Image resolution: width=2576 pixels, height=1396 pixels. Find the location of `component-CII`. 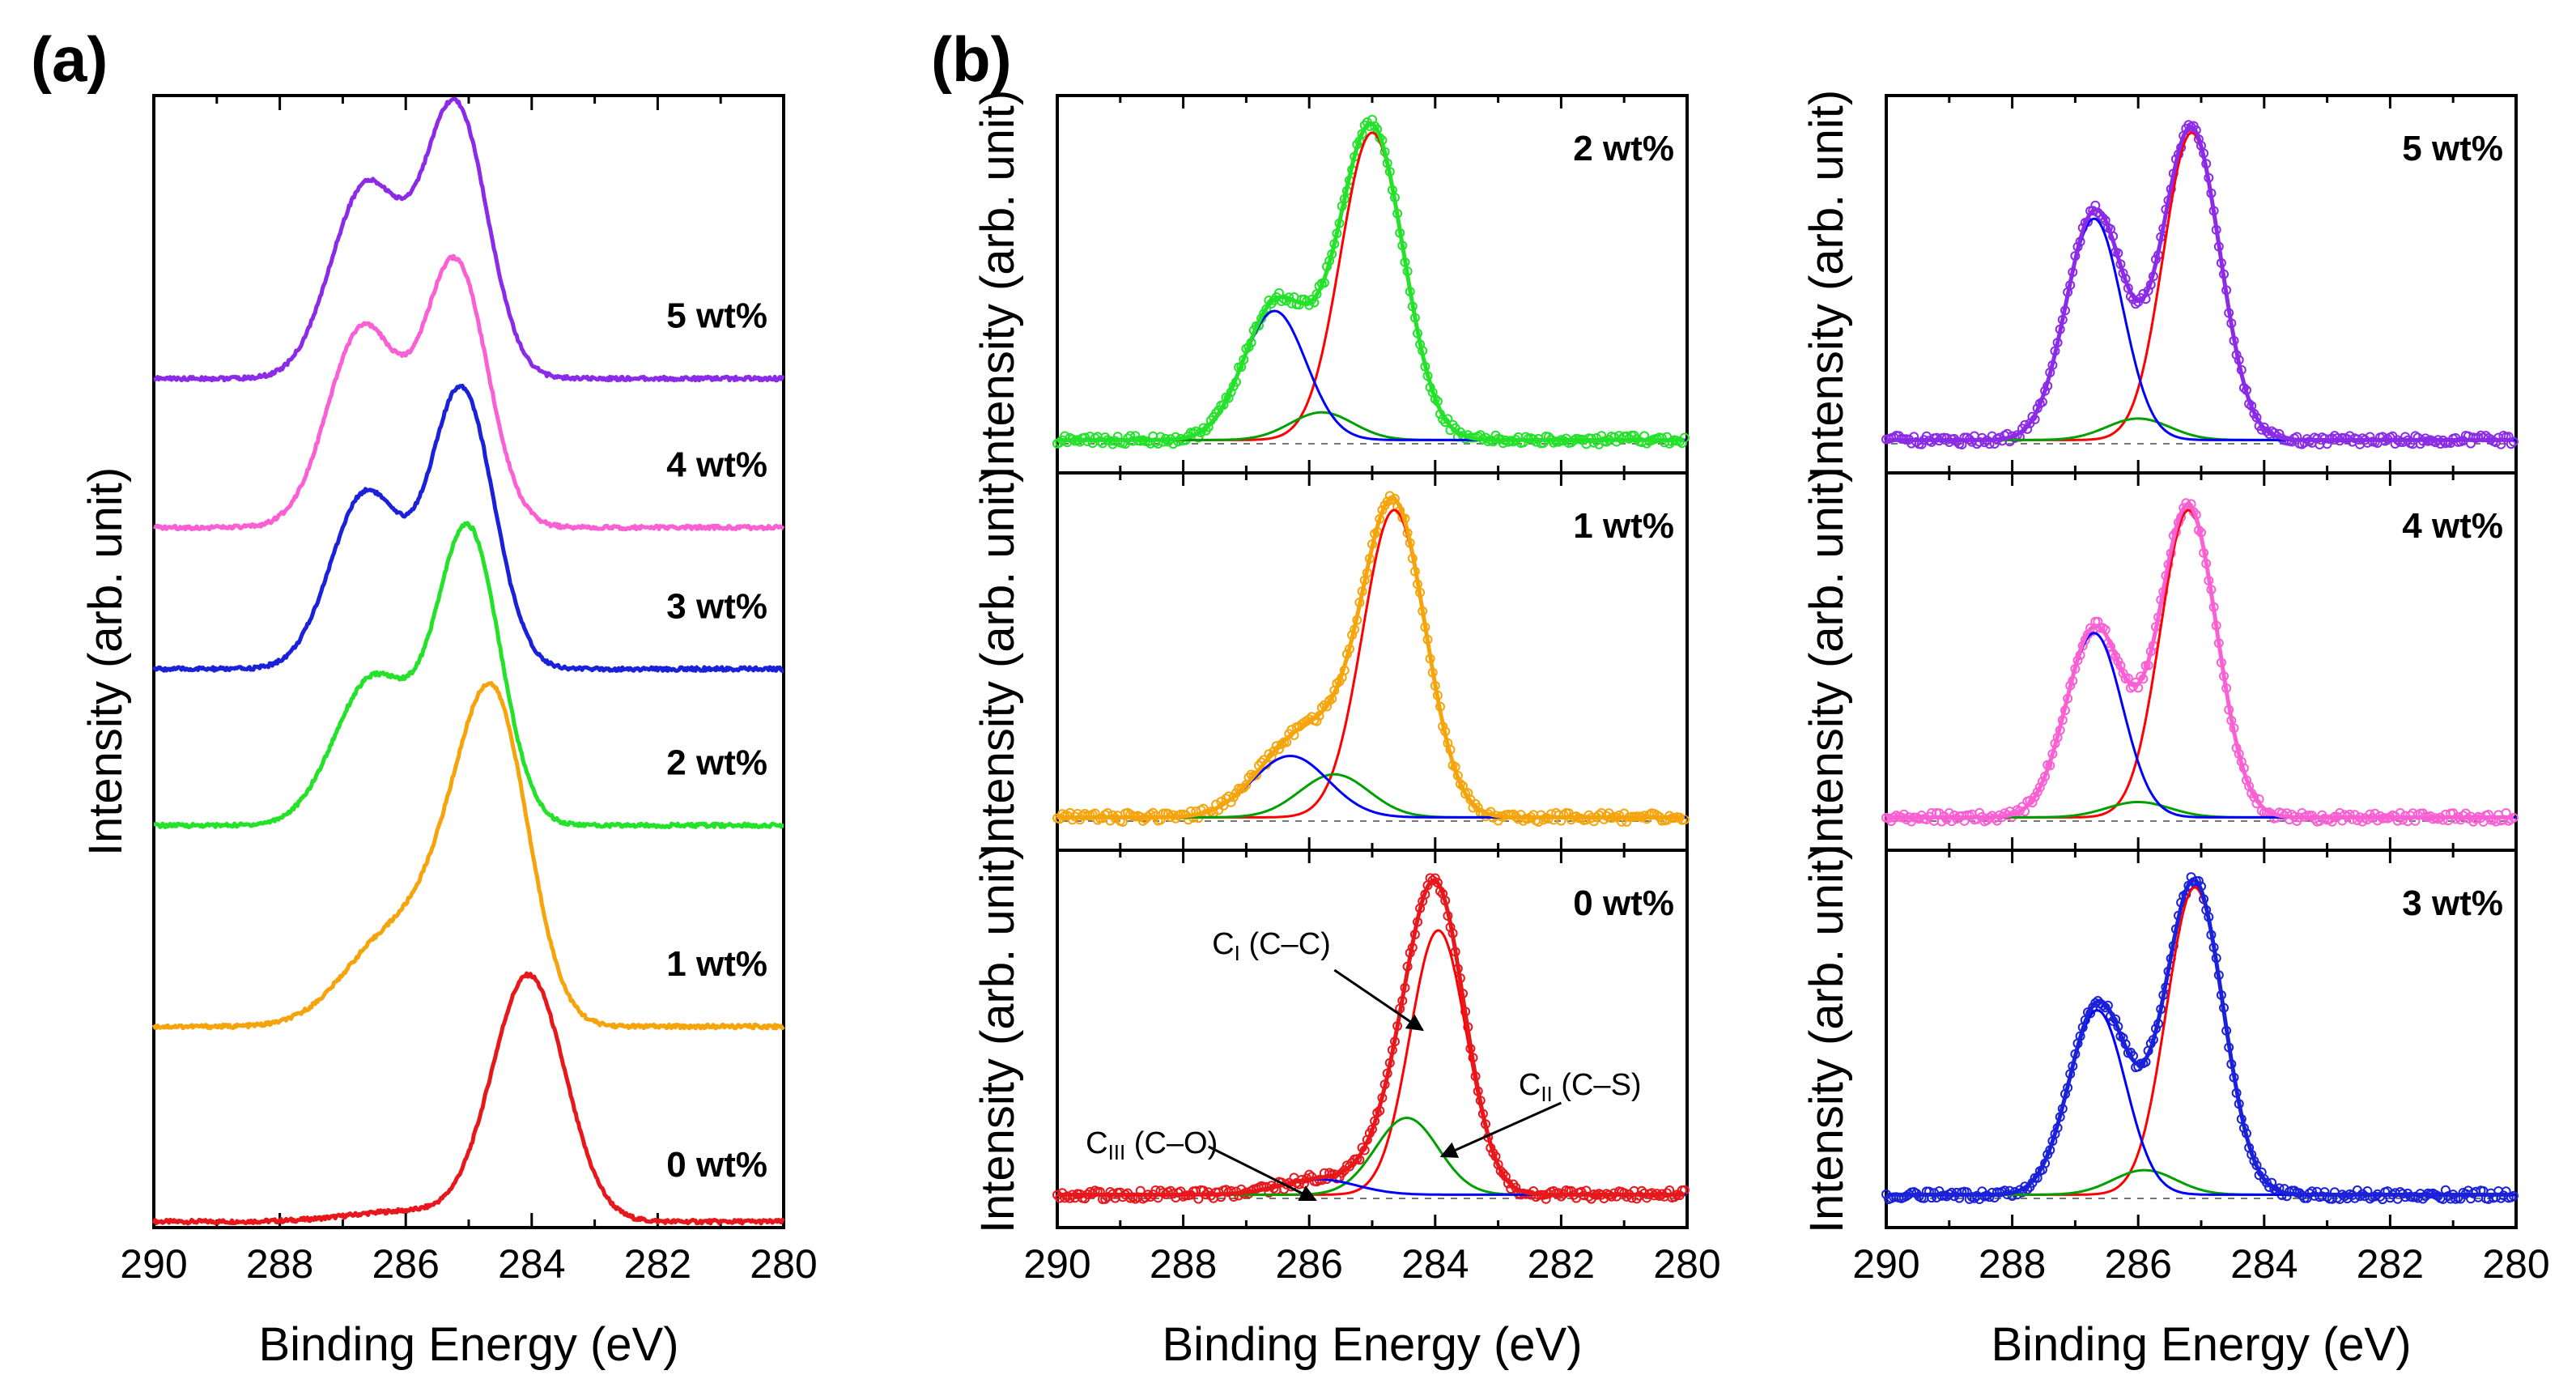

component-CII is located at coordinates (2201, 1182).